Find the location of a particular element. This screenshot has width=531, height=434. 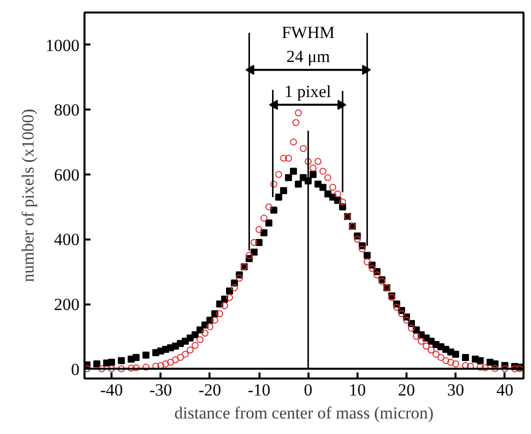

x-tick-label: -30 is located at coordinates (160, 390).